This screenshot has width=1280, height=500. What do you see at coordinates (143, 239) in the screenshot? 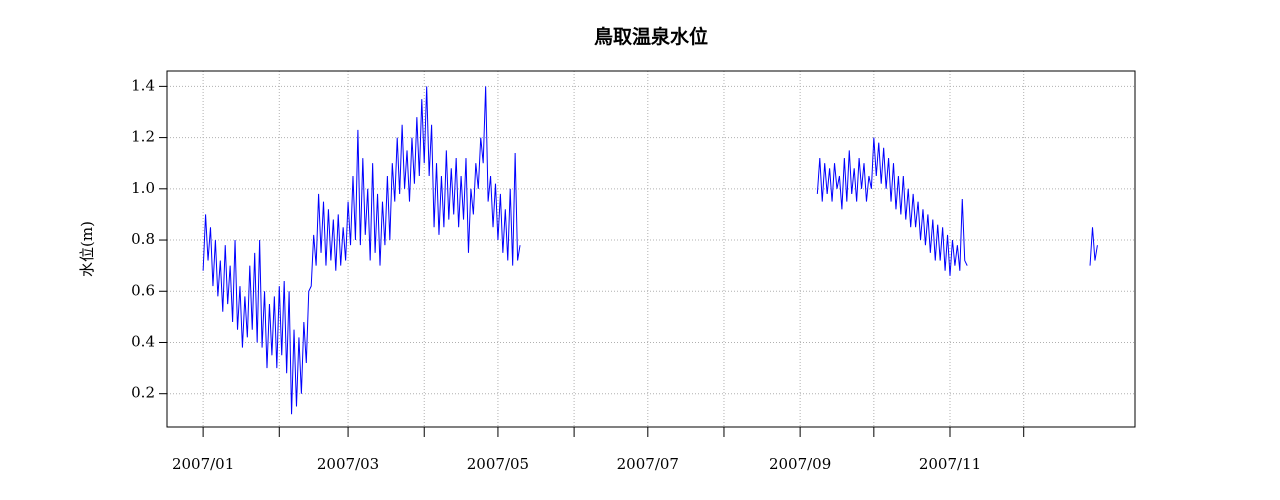
I see `y-tick-label: 0.8` at bounding box center [143, 239].